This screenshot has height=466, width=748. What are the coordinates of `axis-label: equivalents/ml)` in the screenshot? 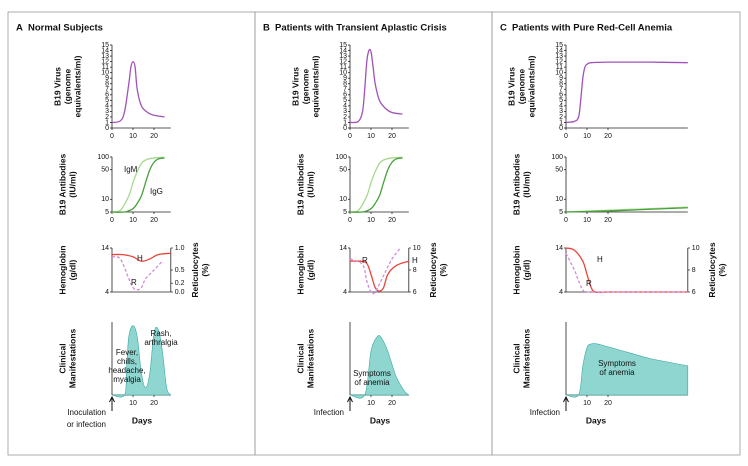 It's located at (315, 86).